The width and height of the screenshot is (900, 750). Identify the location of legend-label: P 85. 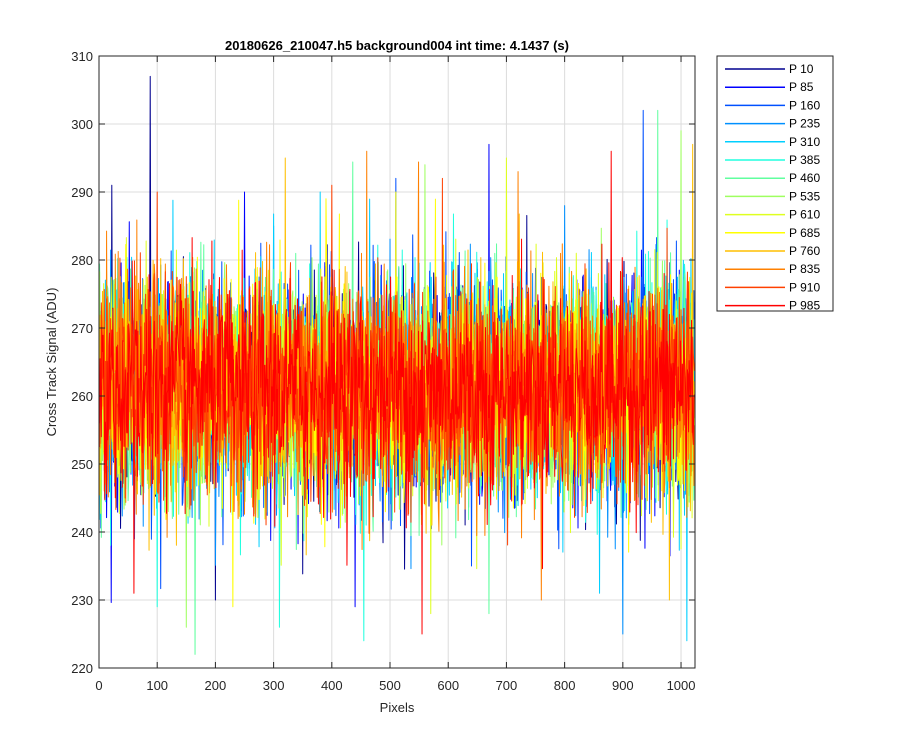
(801, 87).